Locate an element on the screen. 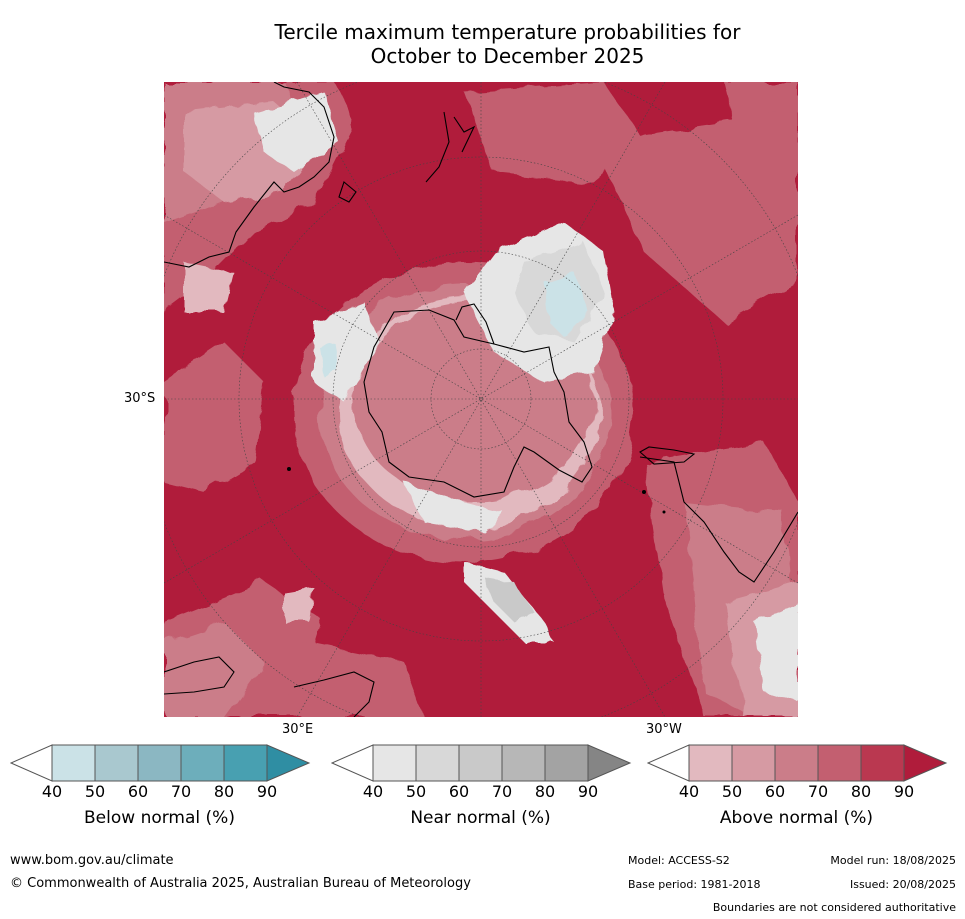 The height and width of the screenshot is (919, 965). above-normal-colorbar is located at coordinates (797, 763).